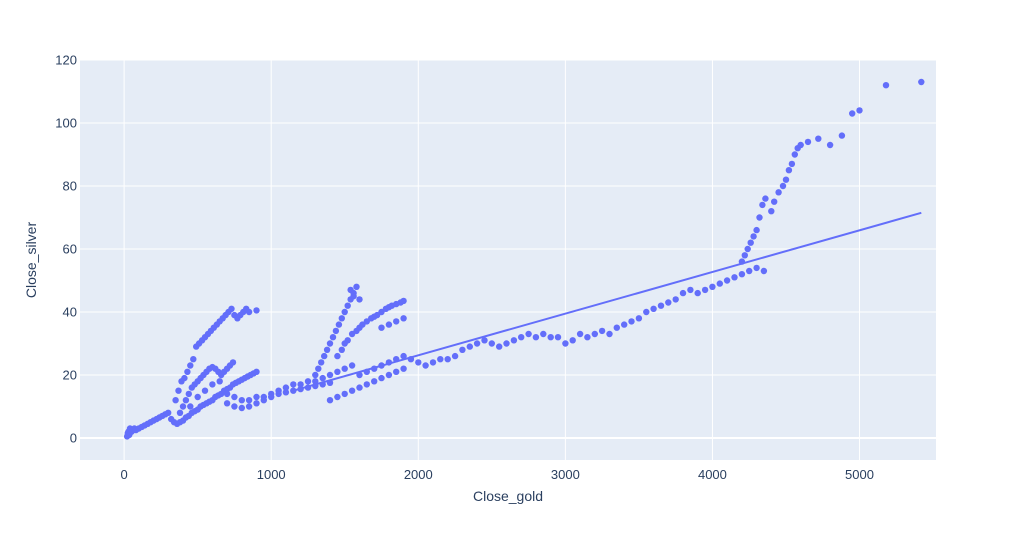 The width and height of the screenshot is (1016, 540). What do you see at coordinates (271, 474) in the screenshot?
I see `x-tick-label: 1000` at bounding box center [271, 474].